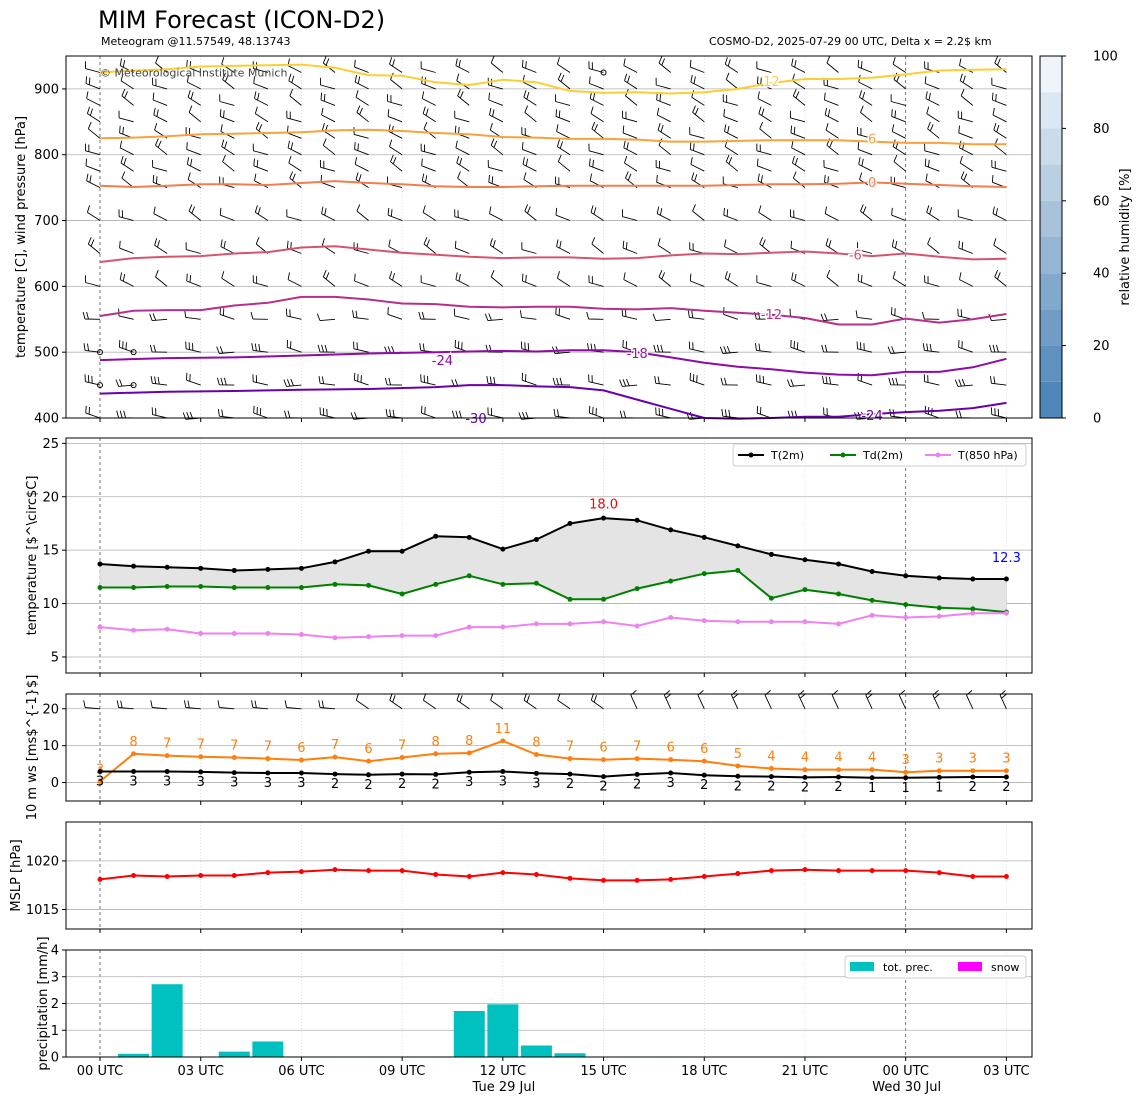 The height and width of the screenshot is (1105, 1148). Describe the element at coordinates (55, 1031) in the screenshot. I see `y-tick-label: 1` at that location.